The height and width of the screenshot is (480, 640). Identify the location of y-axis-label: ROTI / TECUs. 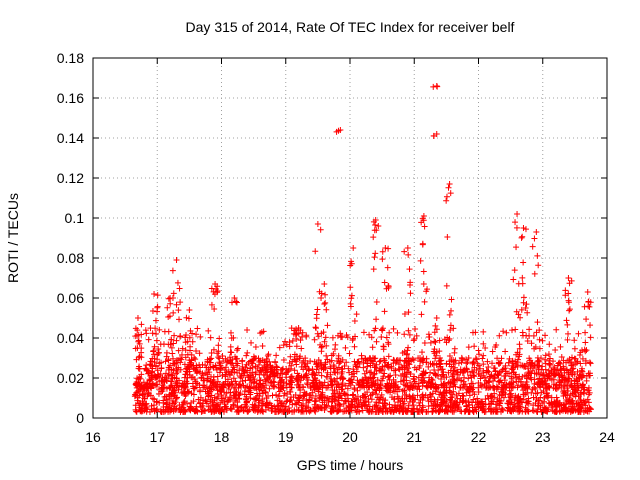
(13, 238).